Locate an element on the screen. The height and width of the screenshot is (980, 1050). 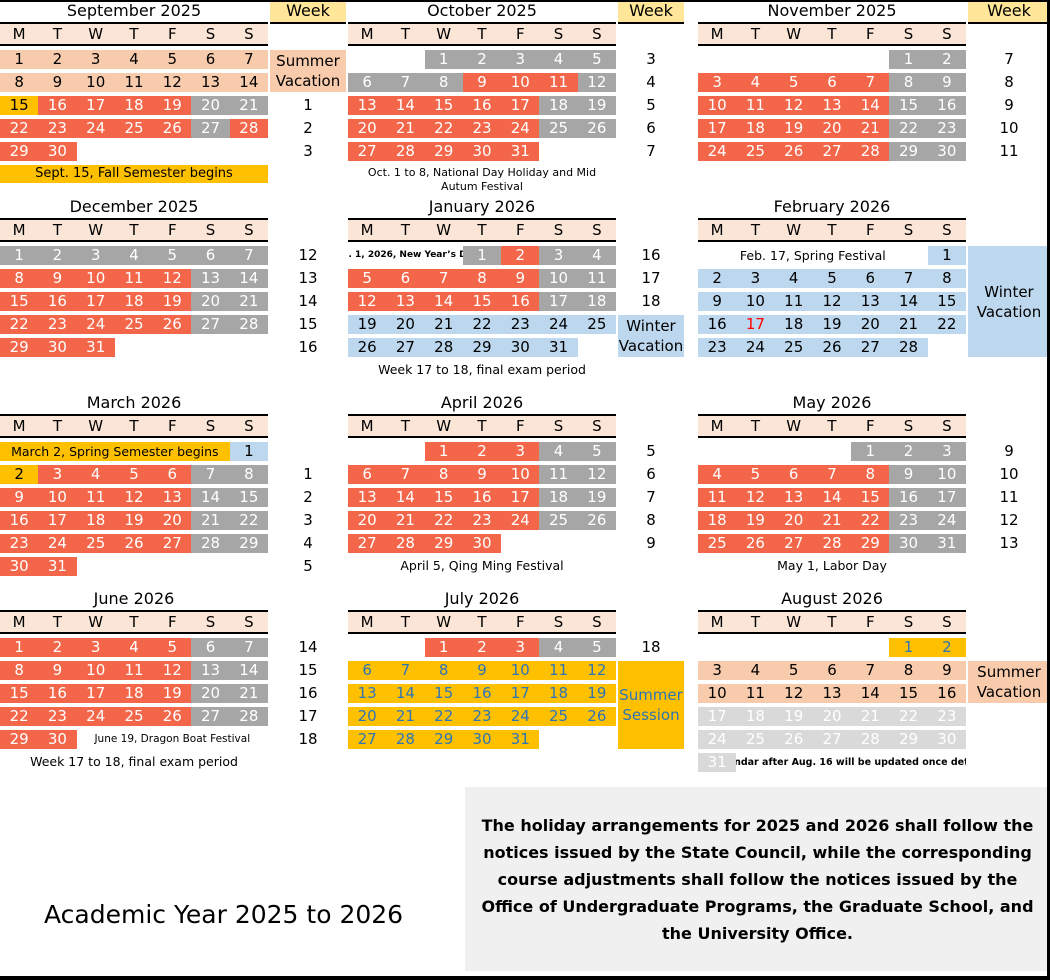
date-cell: 15 is located at coordinates (19, 693).